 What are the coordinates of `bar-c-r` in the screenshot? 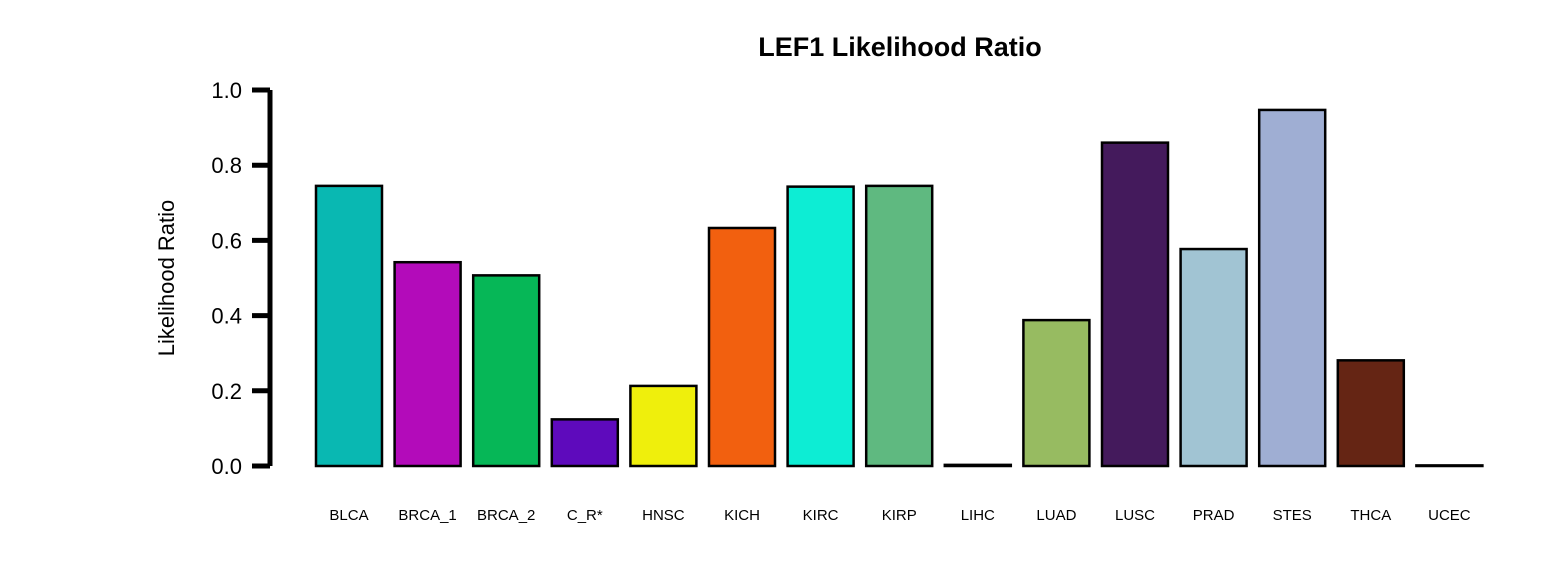 It's located at (585, 443).